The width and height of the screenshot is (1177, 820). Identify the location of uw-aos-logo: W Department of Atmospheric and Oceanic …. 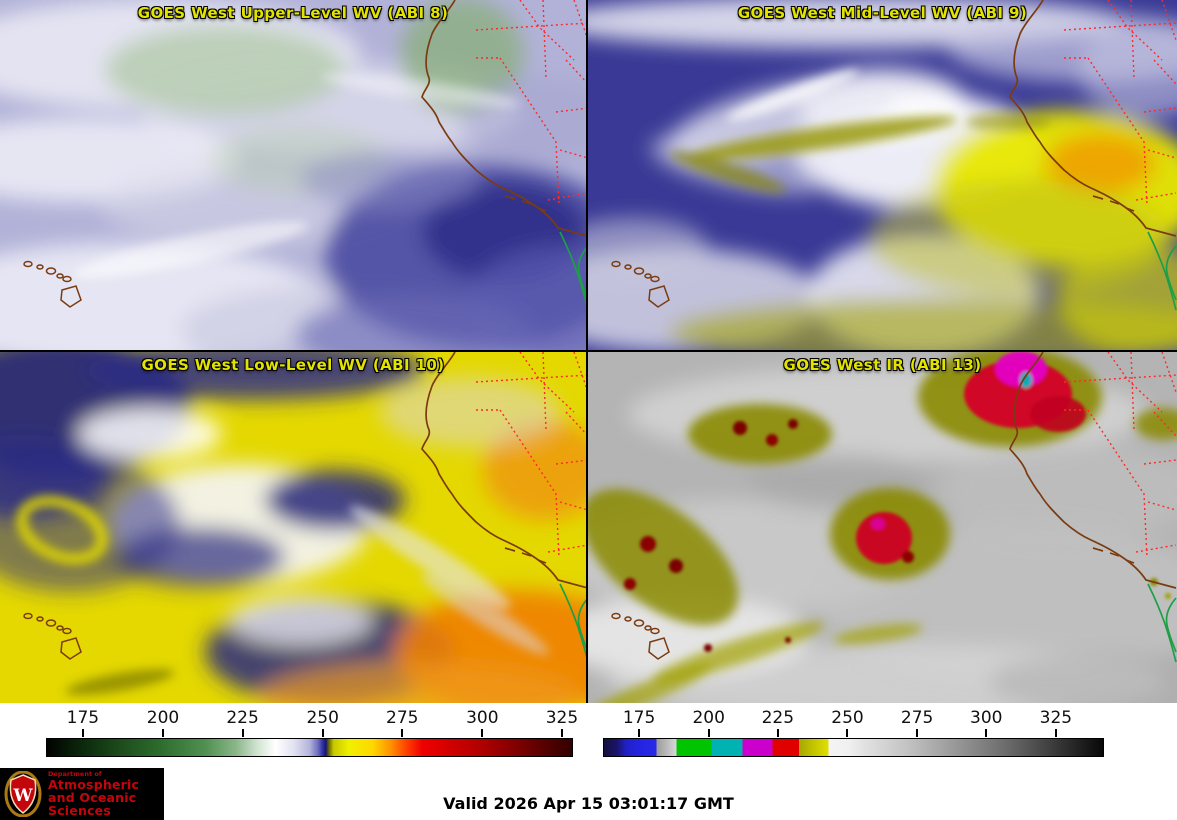
(82, 794).